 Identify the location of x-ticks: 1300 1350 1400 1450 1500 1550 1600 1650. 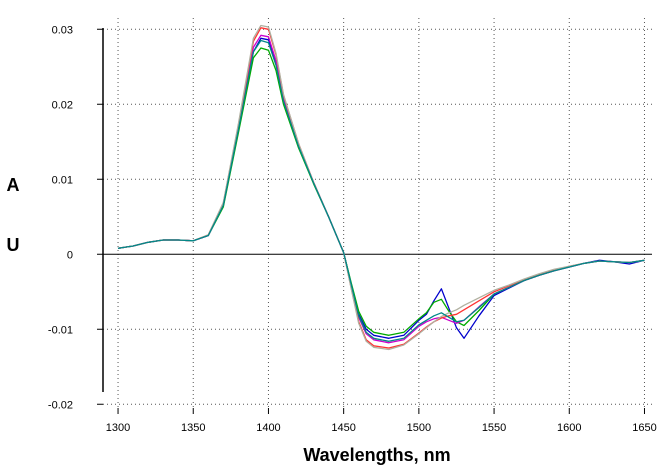
(381, 421).